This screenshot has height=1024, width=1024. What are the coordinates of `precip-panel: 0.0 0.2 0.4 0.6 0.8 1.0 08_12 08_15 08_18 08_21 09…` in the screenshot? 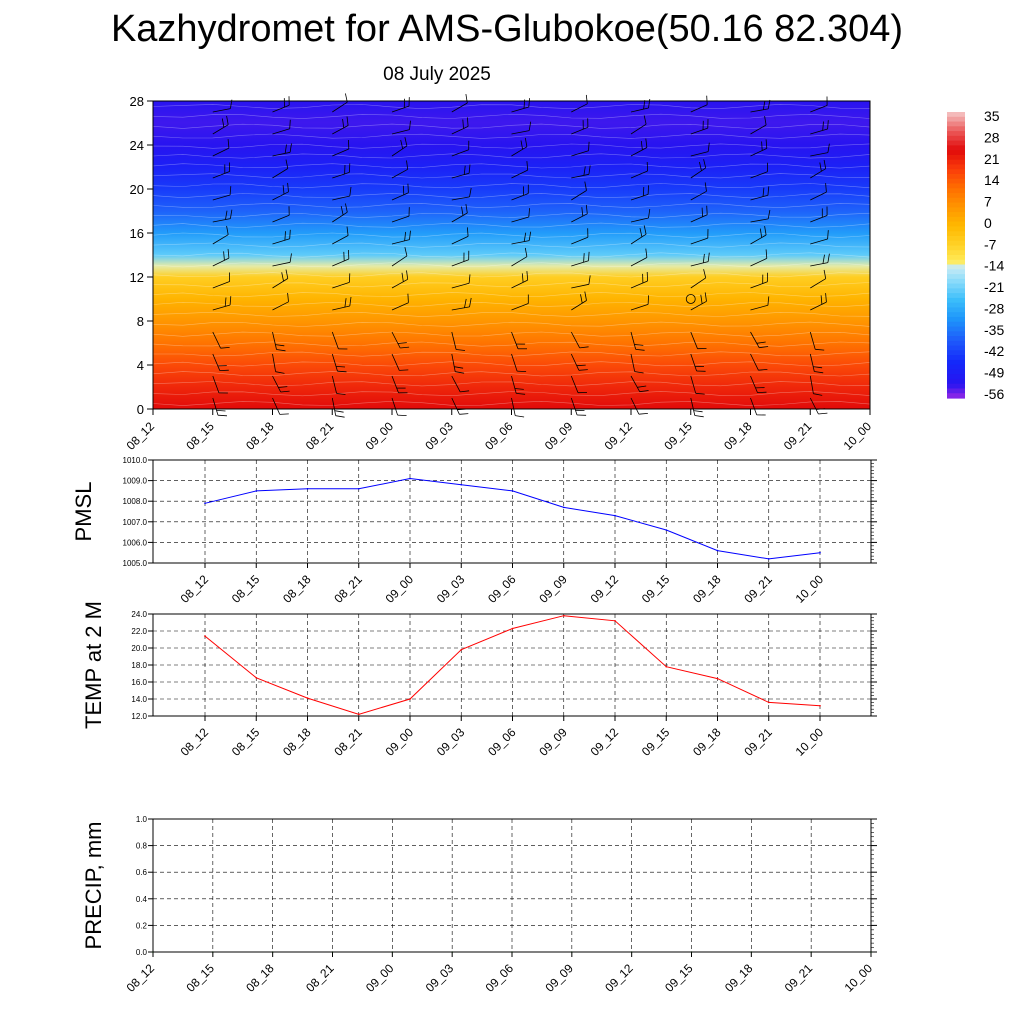 It's located at (479, 905).